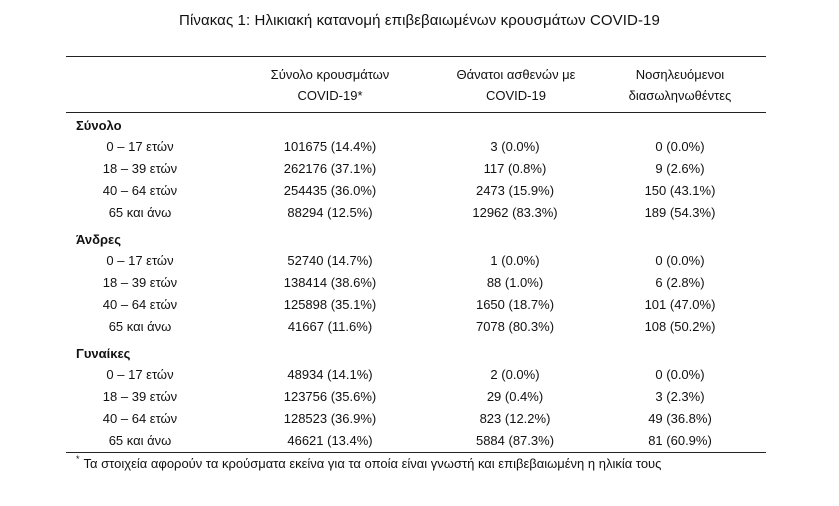 The height and width of the screenshot is (506, 839). What do you see at coordinates (680, 326) in the screenshot?
I see `intubated-cell: 108 (50.2%)` at bounding box center [680, 326].